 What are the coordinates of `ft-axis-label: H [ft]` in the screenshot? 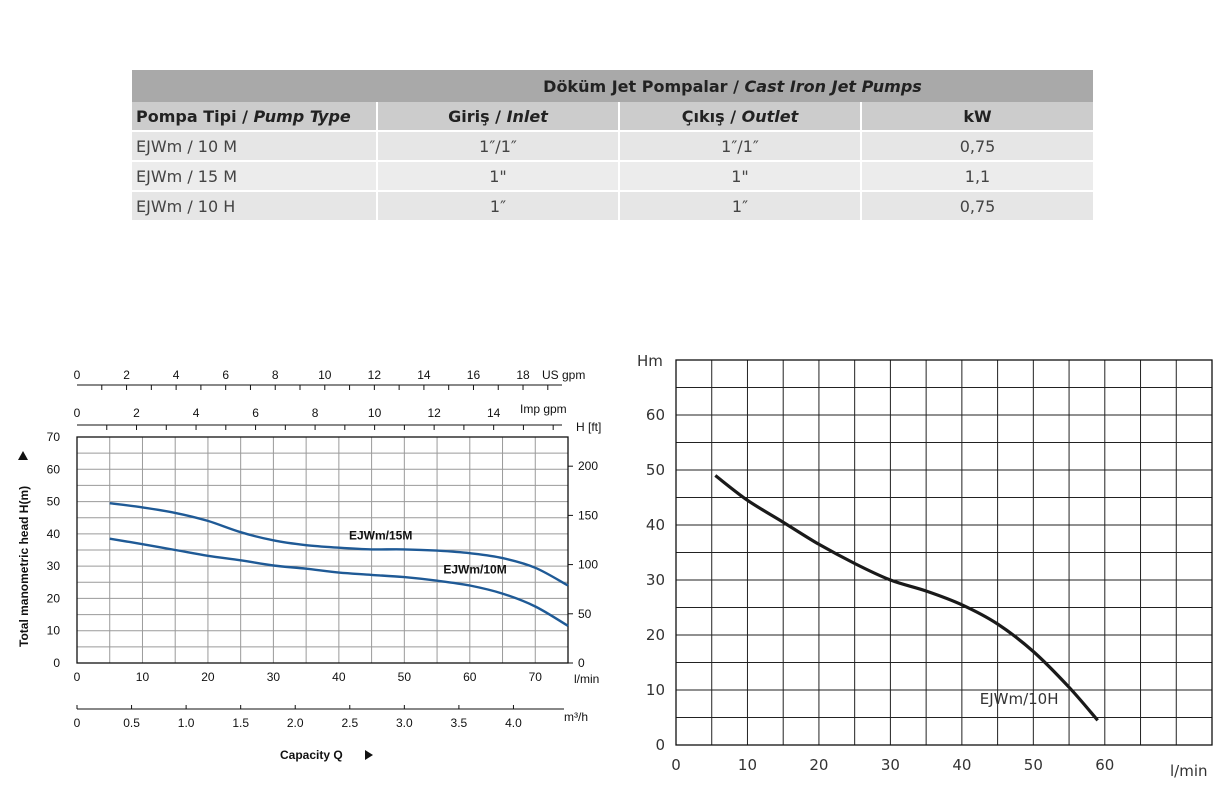 It's located at (588, 427).